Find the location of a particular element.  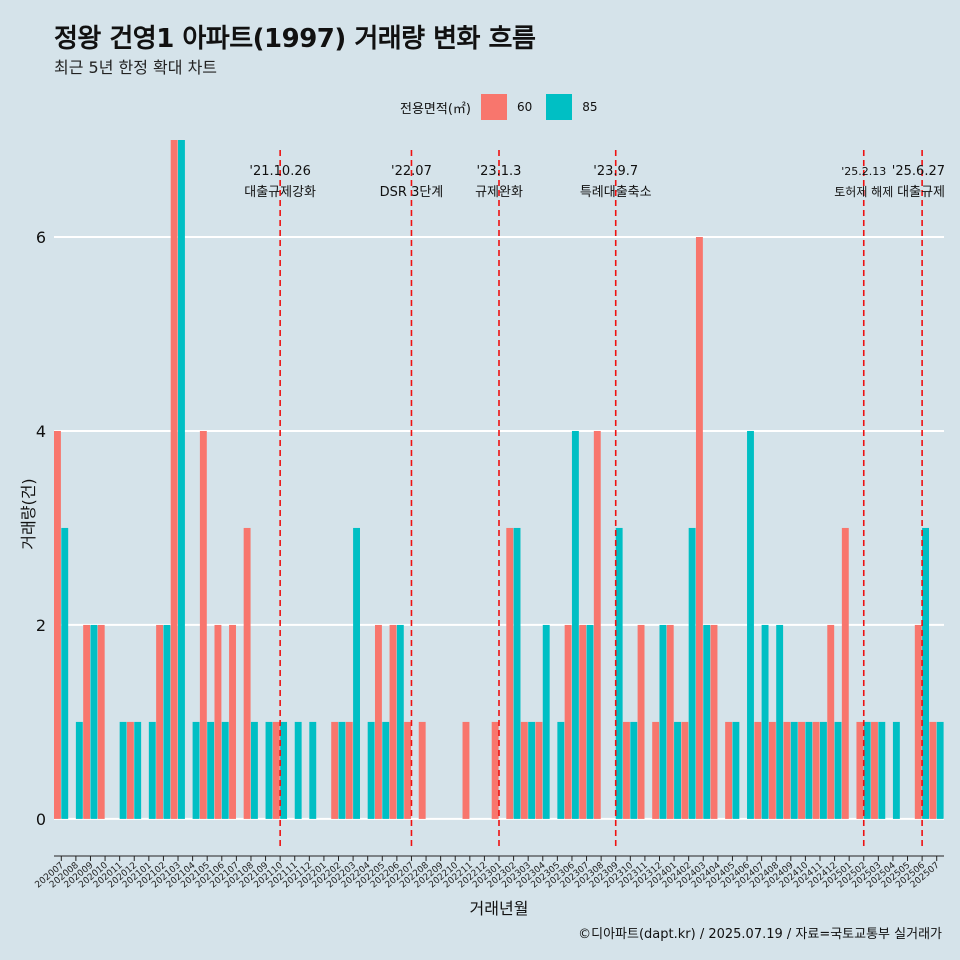

event-name-label: 대출규제 is located at coordinates (921, 192).